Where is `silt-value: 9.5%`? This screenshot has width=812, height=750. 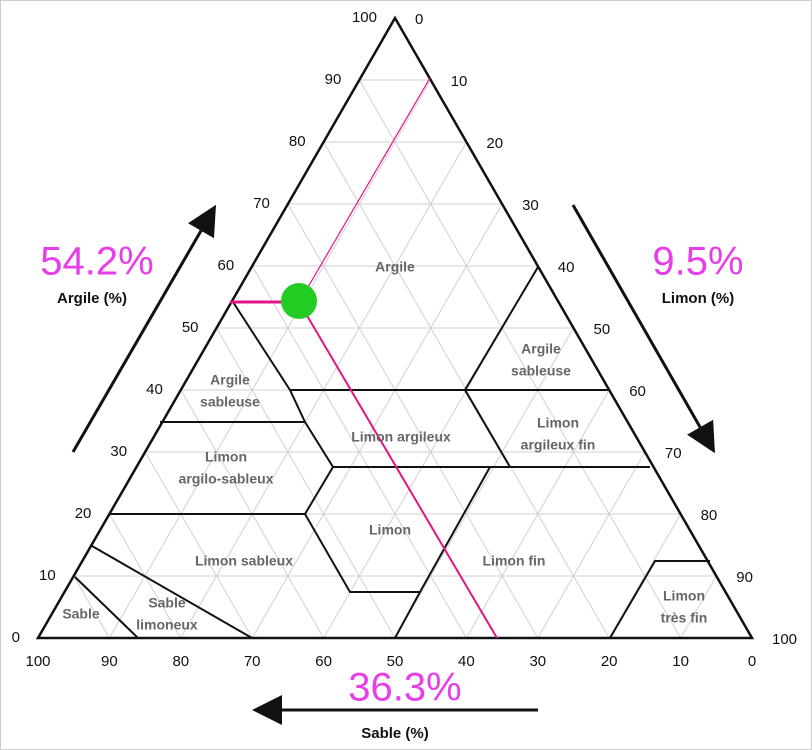 silt-value: 9.5% is located at coordinates (697, 262).